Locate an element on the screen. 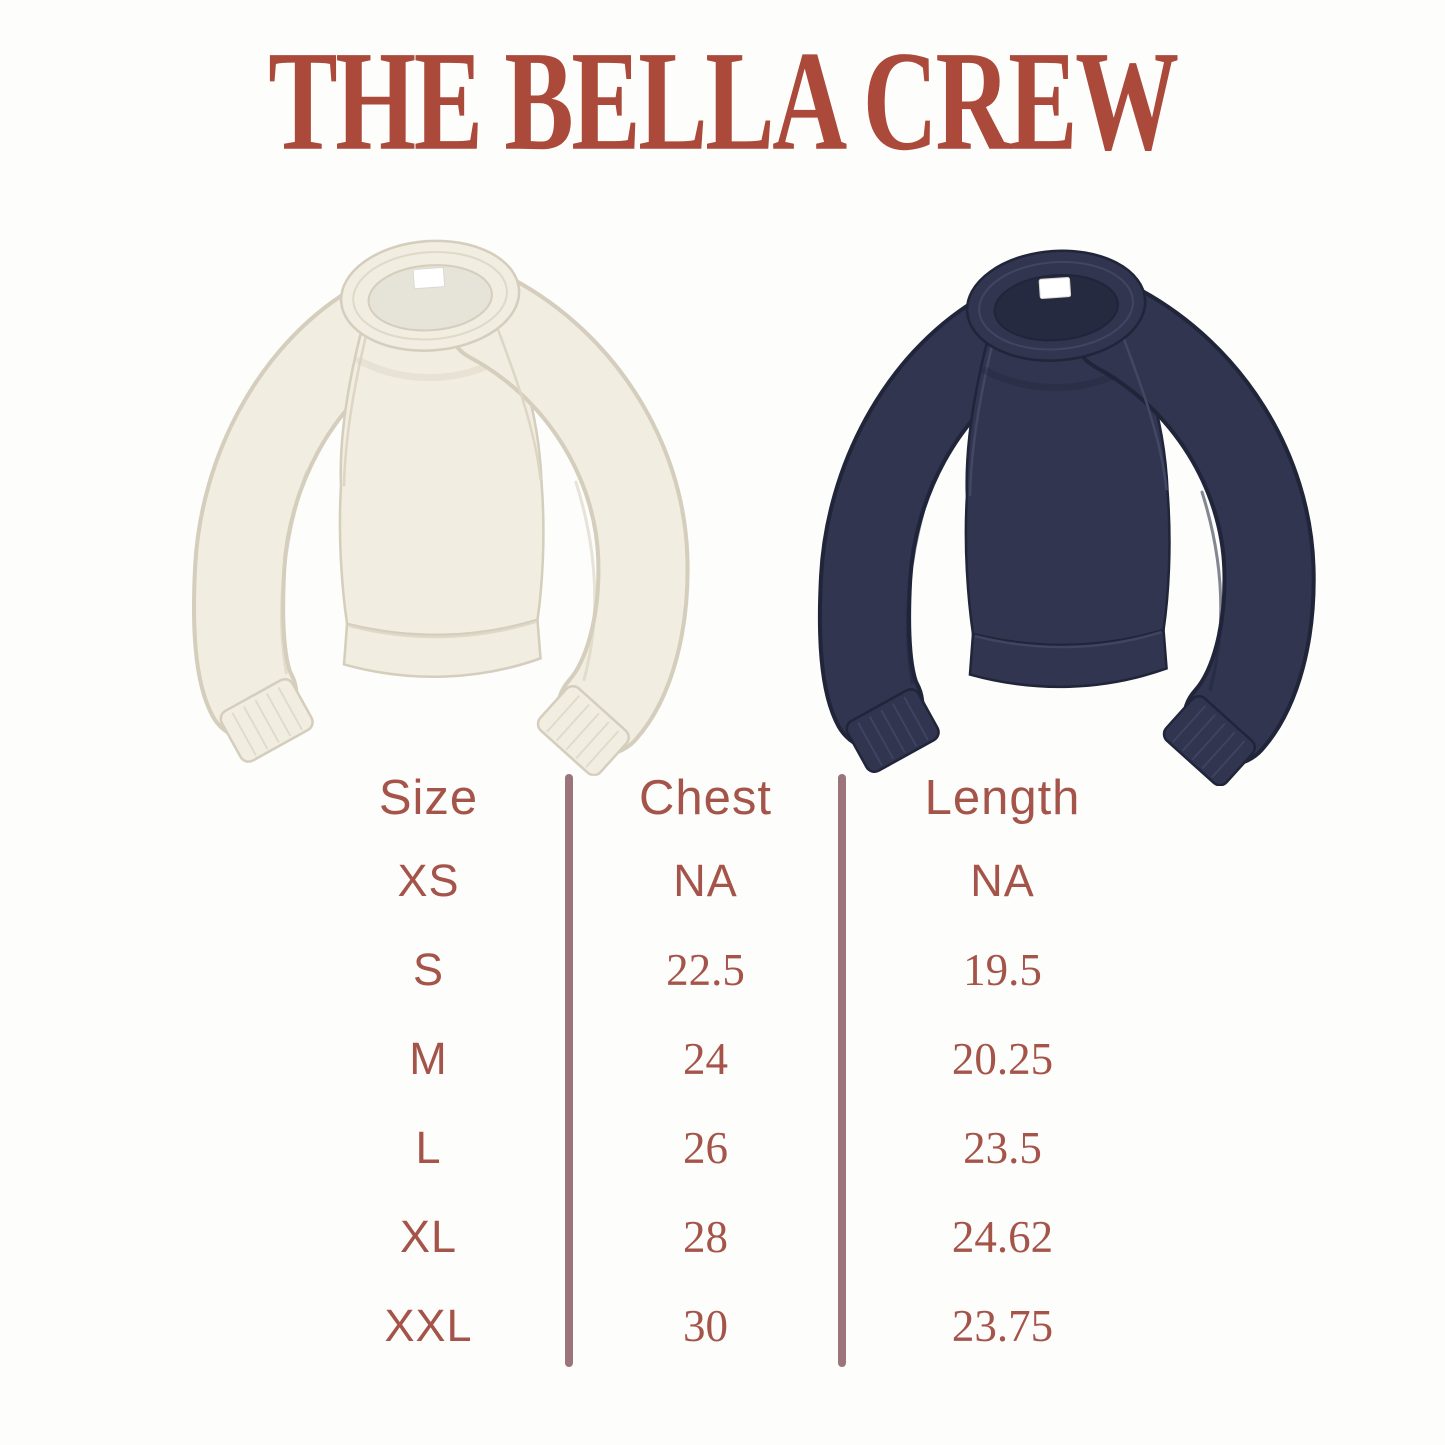 The height and width of the screenshot is (1445, 1445). column-header-chest: Chest is located at coordinates (705, 798).